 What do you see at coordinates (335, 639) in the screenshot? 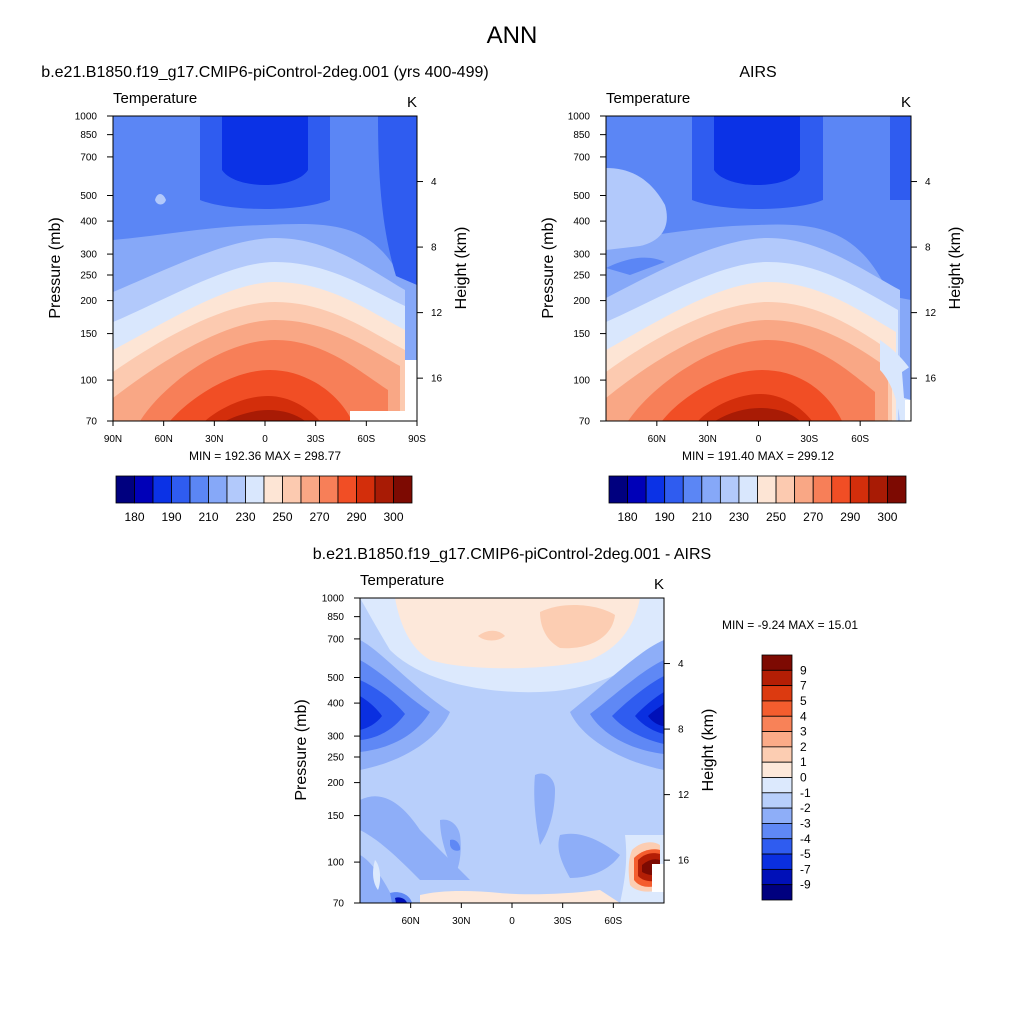
I see `y-tick-label: 700` at bounding box center [335, 639].